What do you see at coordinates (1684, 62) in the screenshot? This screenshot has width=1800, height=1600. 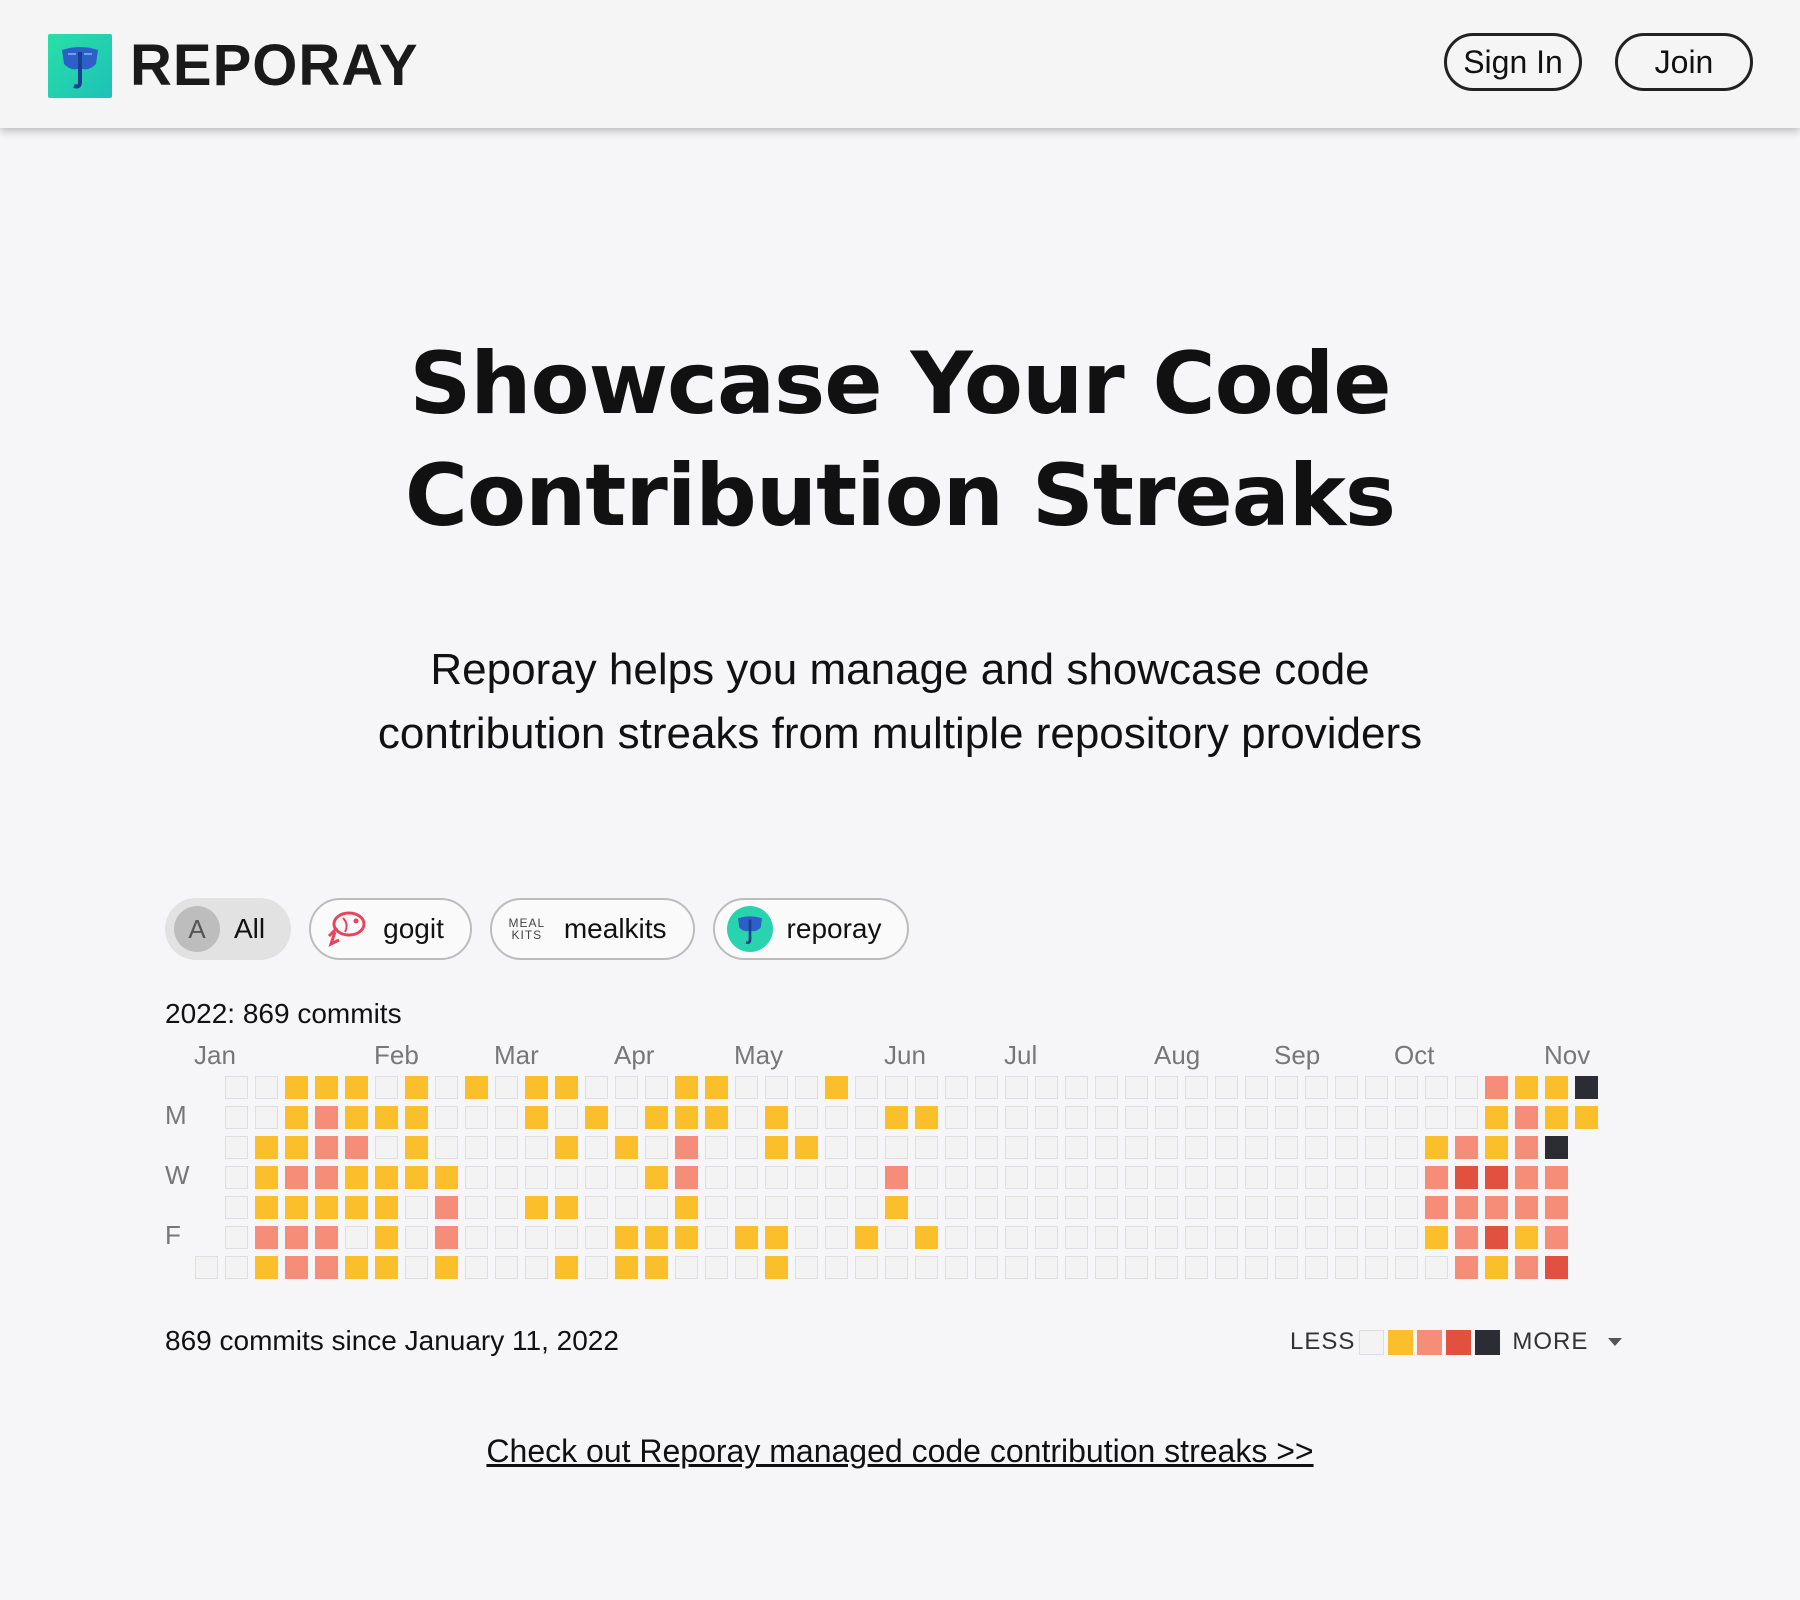 I see `join-button: Join` at bounding box center [1684, 62].